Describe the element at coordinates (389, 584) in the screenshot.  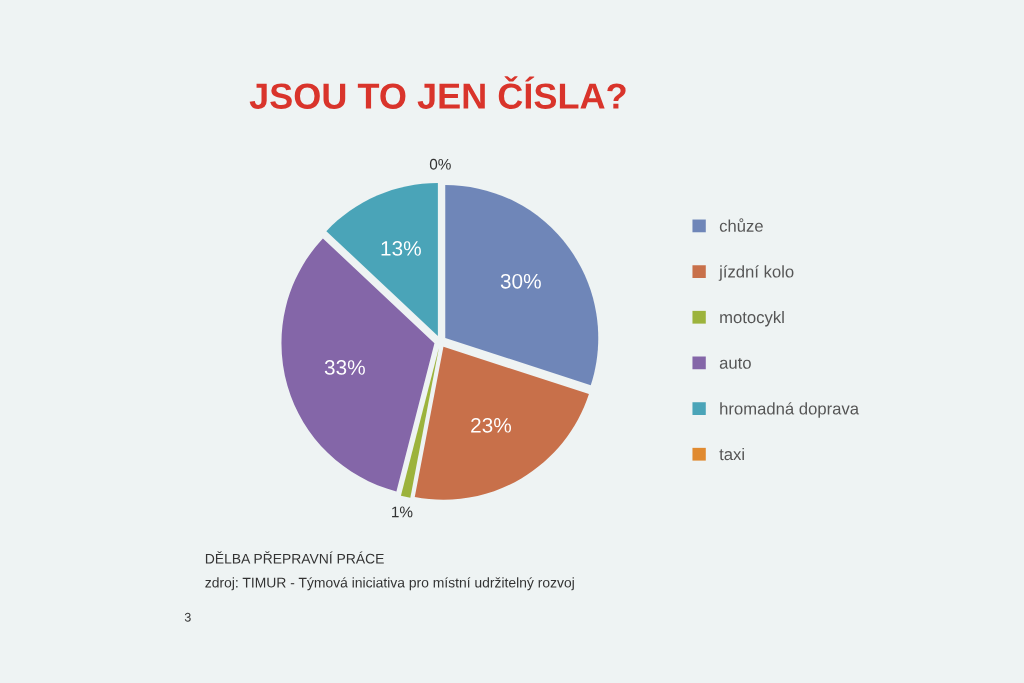
I see `text: zdroj: TIMUR - Týmová iniciativa pro místní udržitelný rozvoj` at that location.